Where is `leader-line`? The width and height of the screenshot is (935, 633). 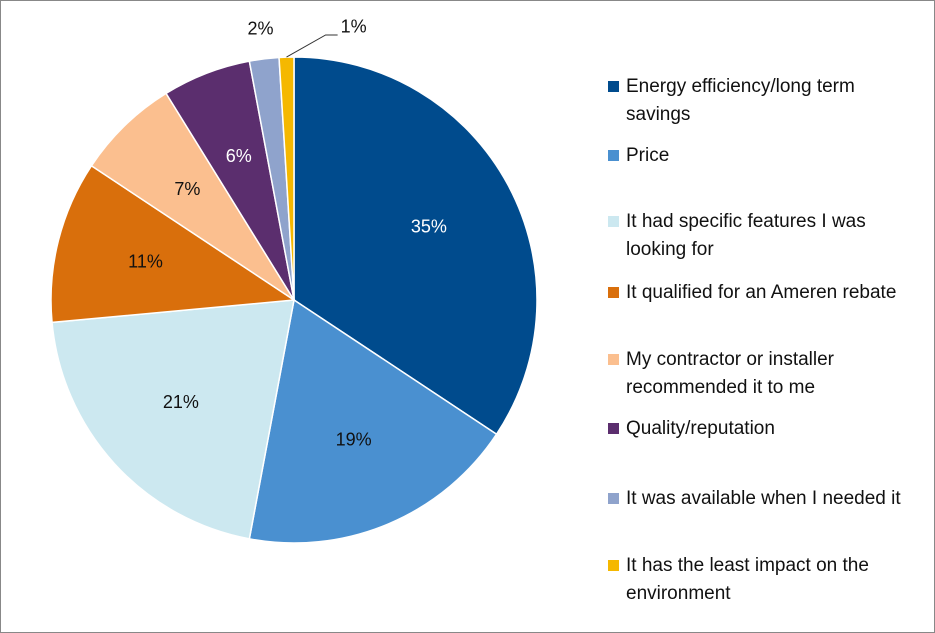 leader-line is located at coordinates (312, 46).